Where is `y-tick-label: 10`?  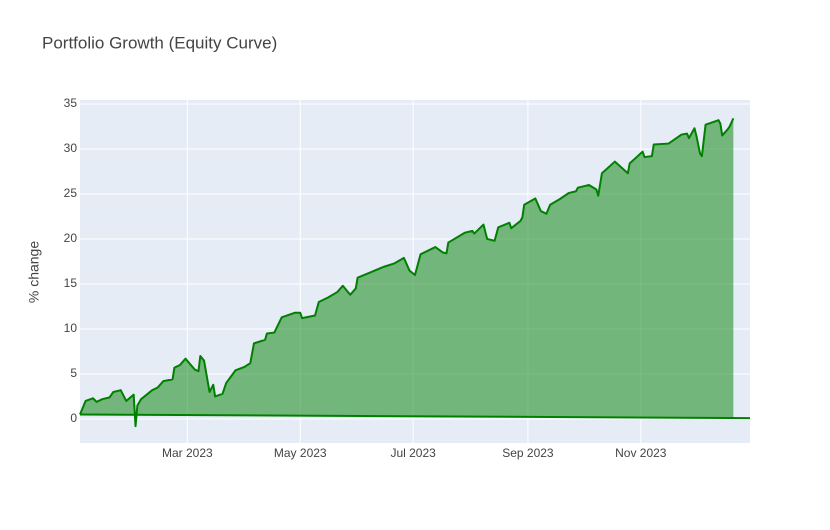 y-tick-label: 10 is located at coordinates (71, 328).